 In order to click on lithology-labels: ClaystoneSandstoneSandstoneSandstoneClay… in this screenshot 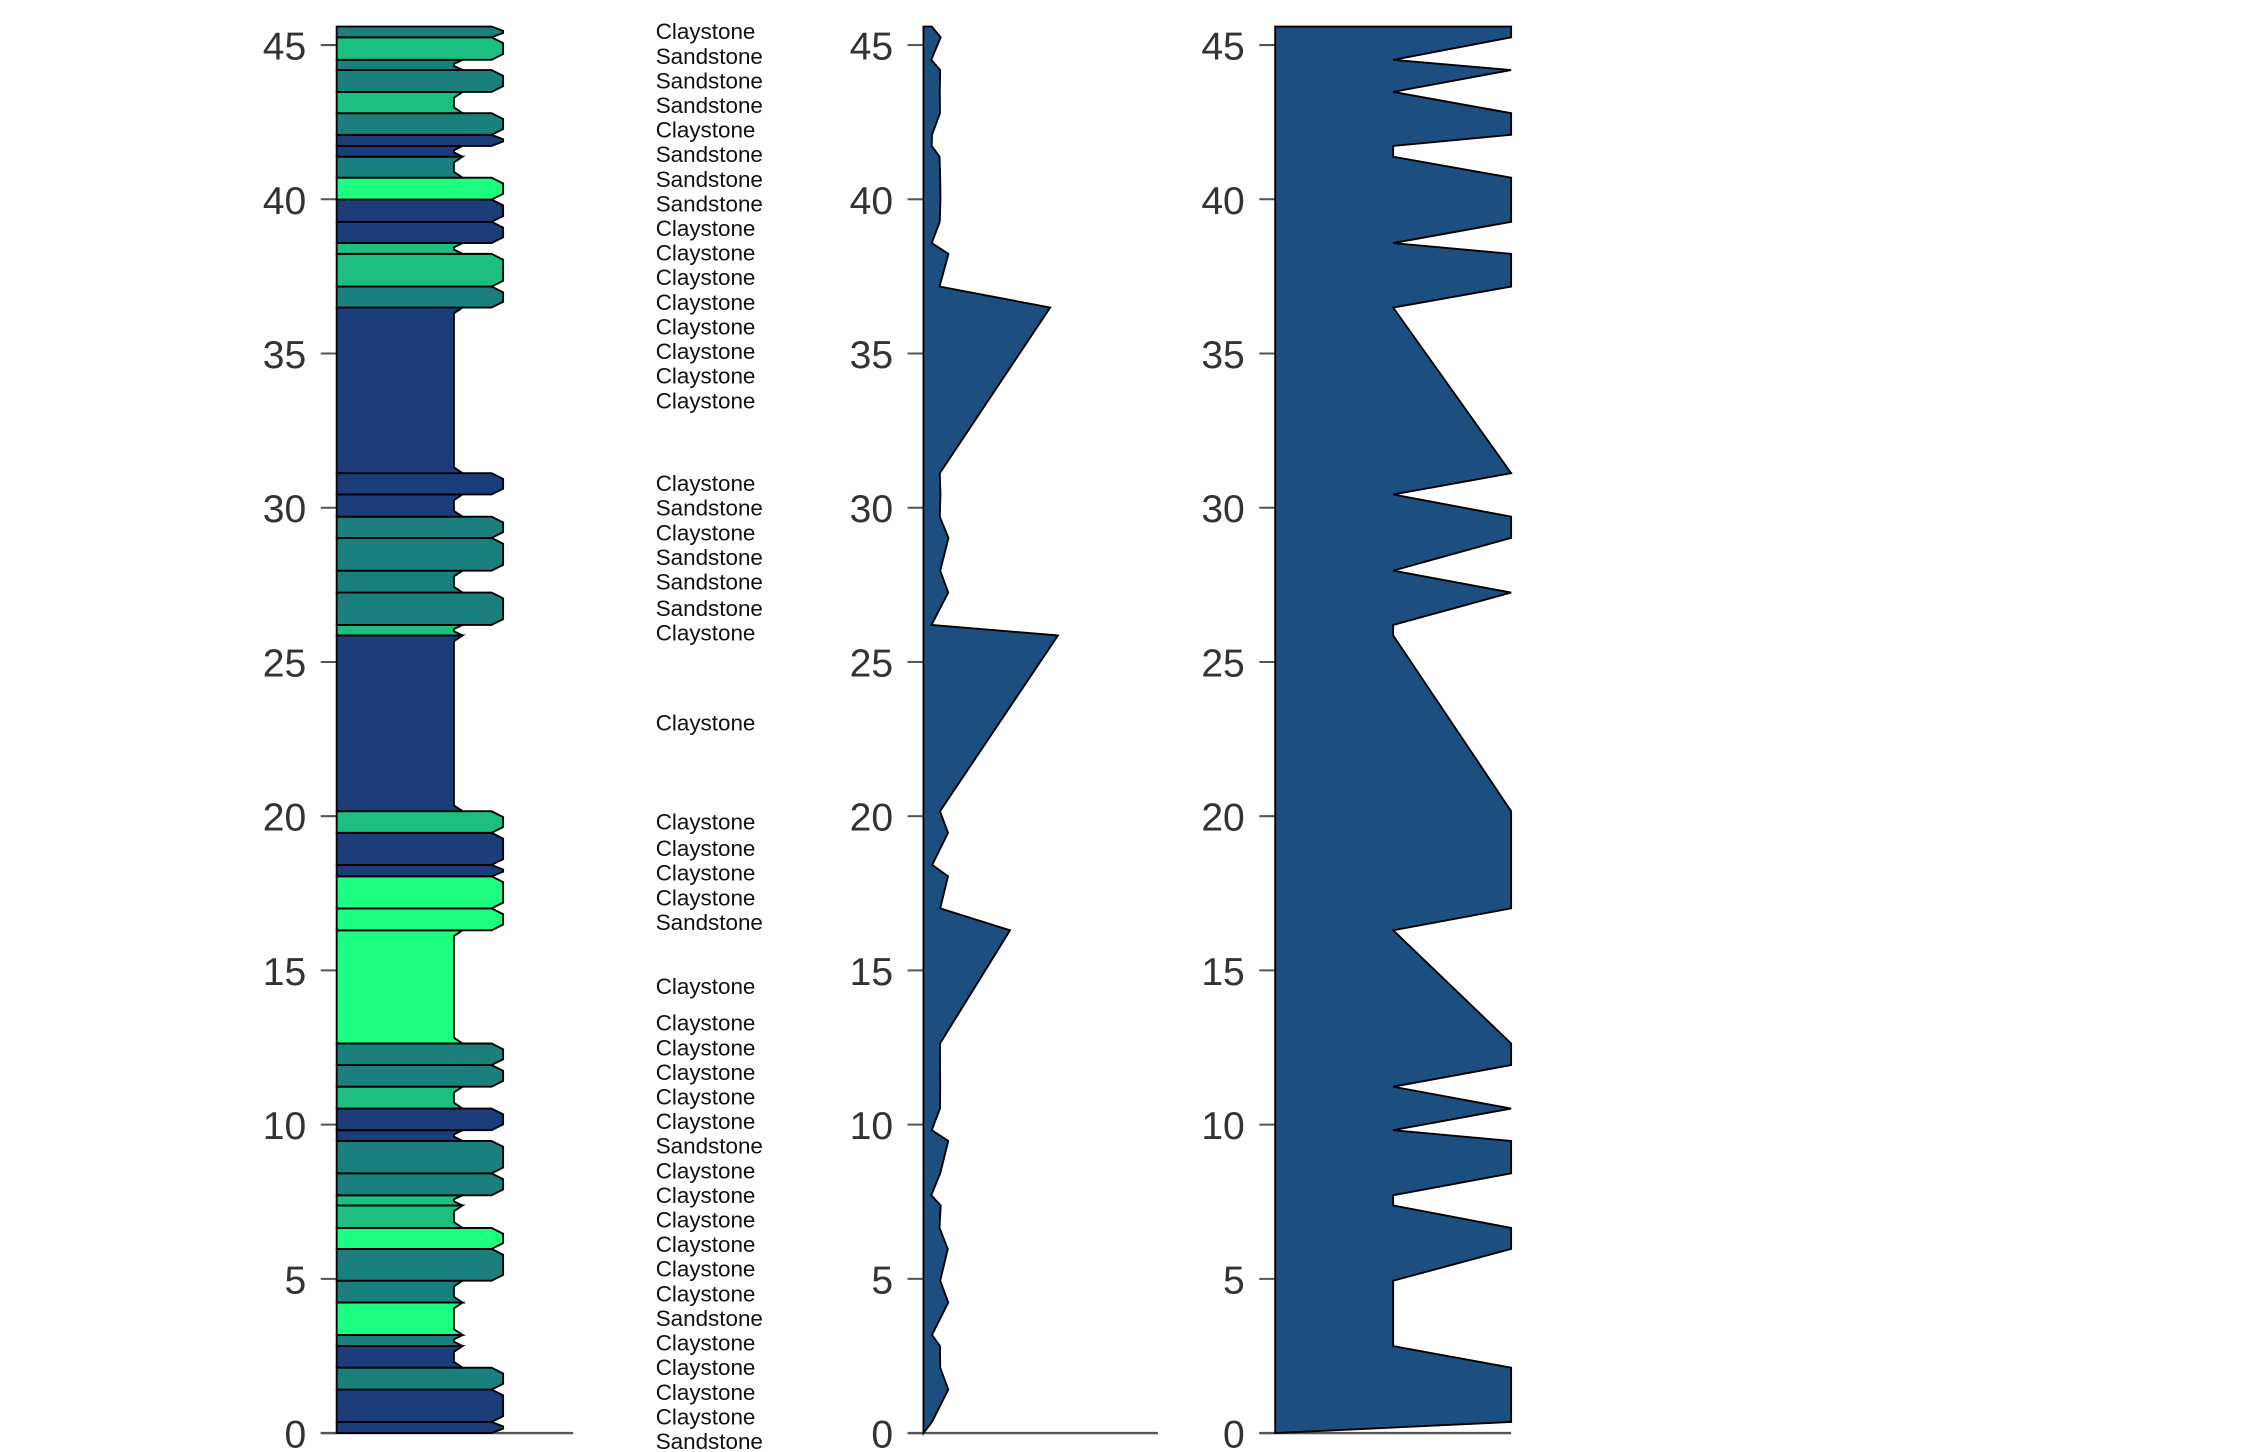, I will do `click(709, 735)`.